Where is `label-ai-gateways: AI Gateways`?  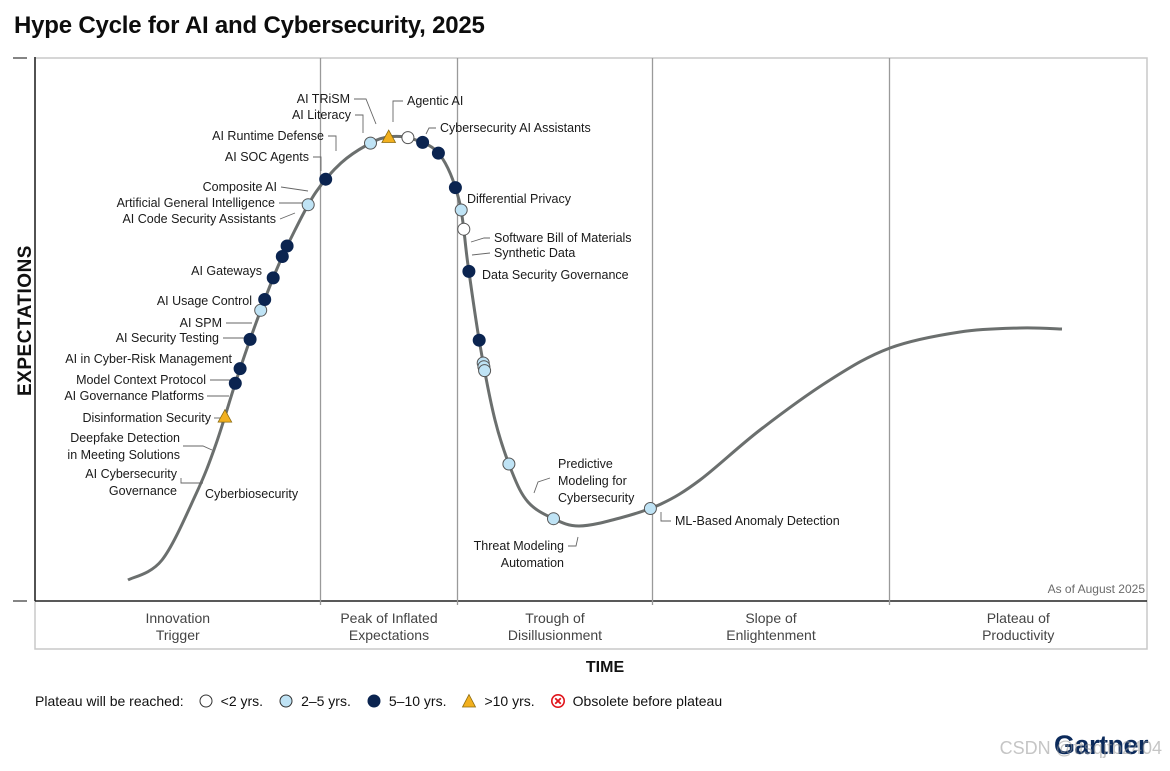 label-ai-gateways: AI Gateways is located at coordinates (226, 271).